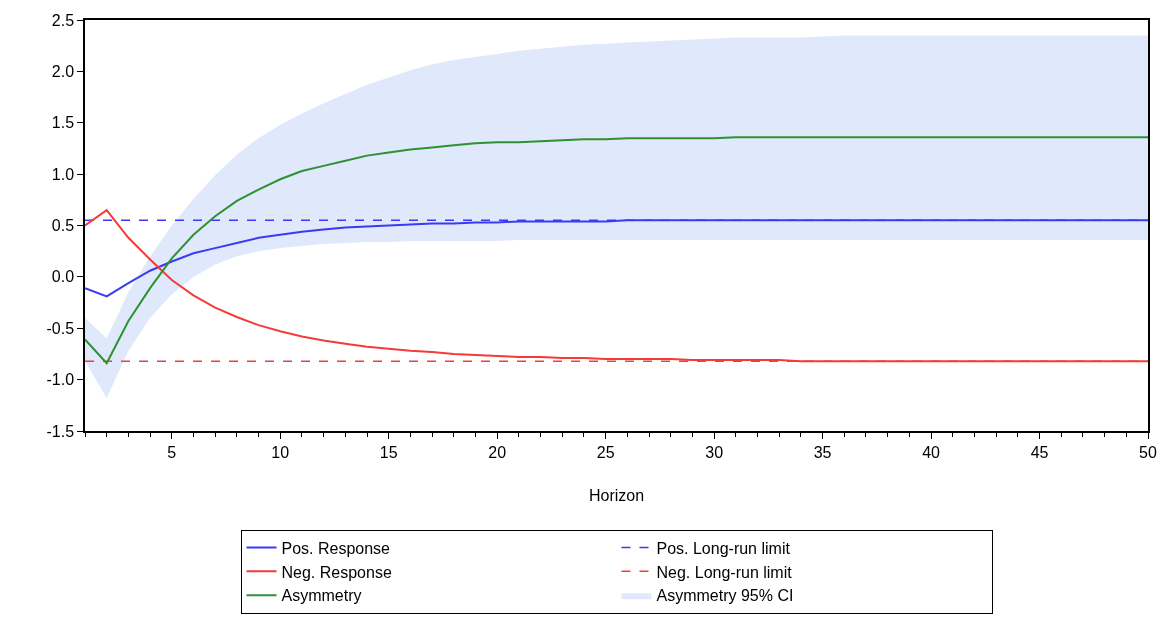 This screenshot has height=626, width=1170. Describe the element at coordinates (280, 452) in the screenshot. I see `x-tick-label: 10` at that location.